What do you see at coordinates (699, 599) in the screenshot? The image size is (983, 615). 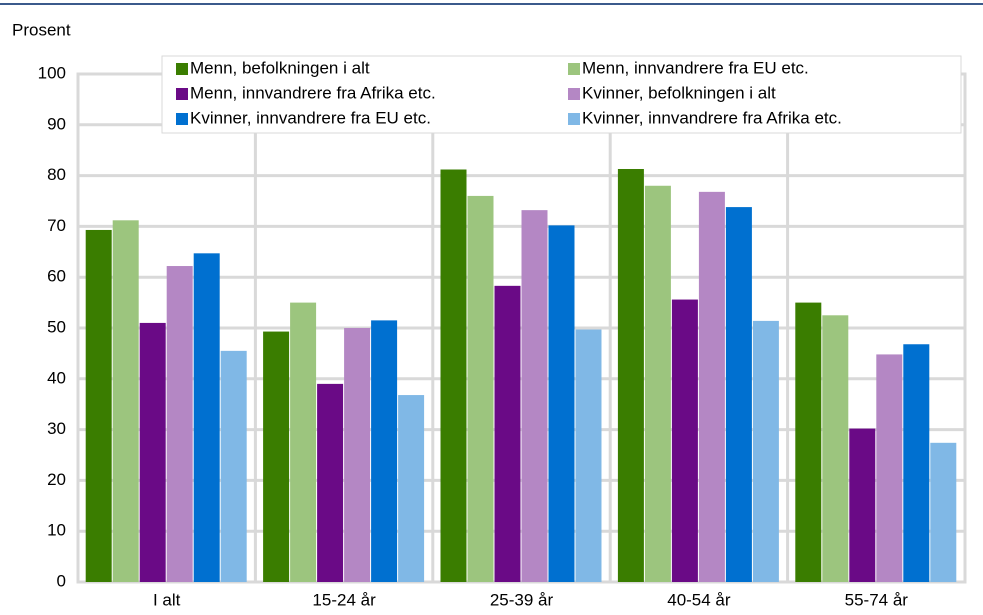 I see `x-tick-label: 40-54 år` at bounding box center [699, 599].